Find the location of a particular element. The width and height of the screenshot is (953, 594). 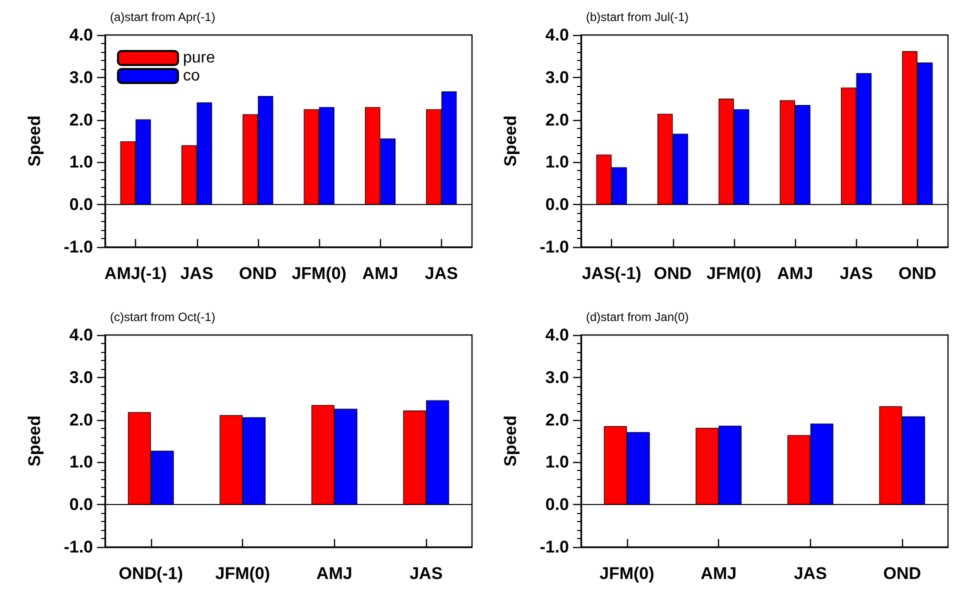

x-tick-label: AMJ(-1) is located at coordinates (135, 273).